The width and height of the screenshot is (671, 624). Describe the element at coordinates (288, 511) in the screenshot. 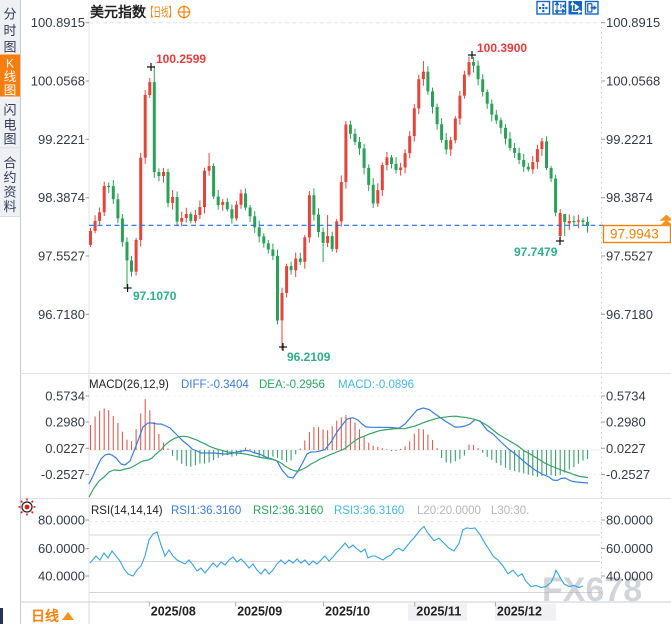

I see `svg-text: RSI2:36.3160` at that location.